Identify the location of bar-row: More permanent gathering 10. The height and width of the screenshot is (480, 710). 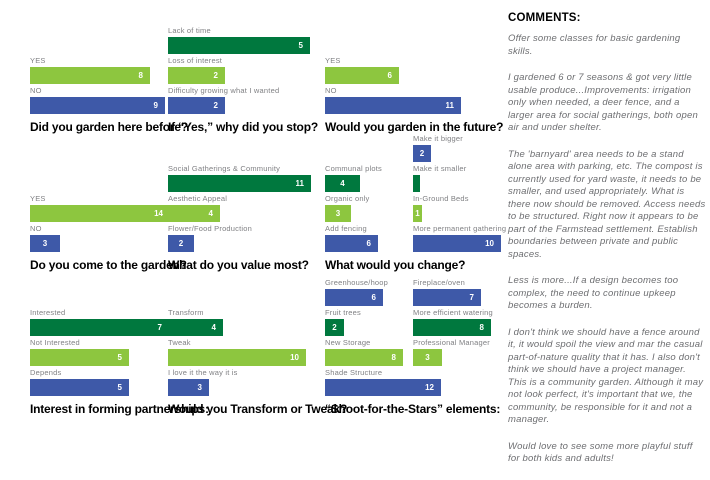
(459, 238).